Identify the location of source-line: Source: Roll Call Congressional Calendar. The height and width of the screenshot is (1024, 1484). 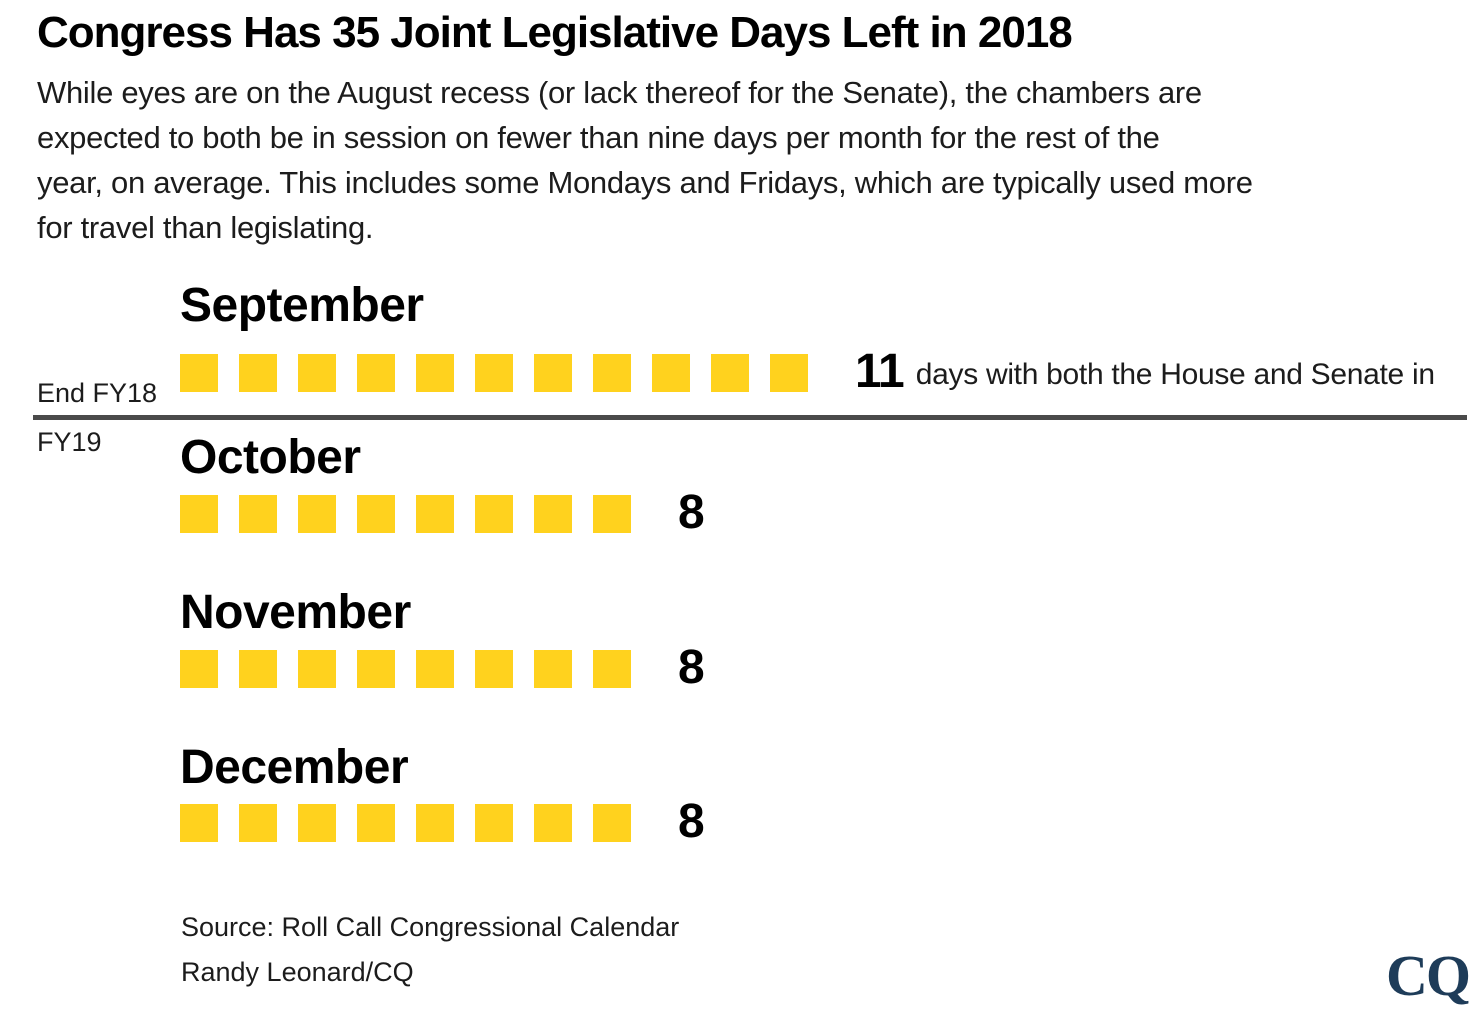
(430, 927).